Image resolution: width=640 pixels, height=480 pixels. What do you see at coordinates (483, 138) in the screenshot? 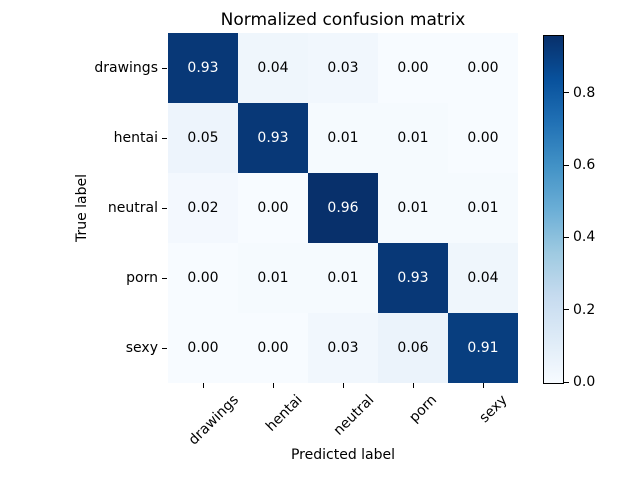
I see `matrix-cell-hentai-sexy: 0.00` at bounding box center [483, 138].